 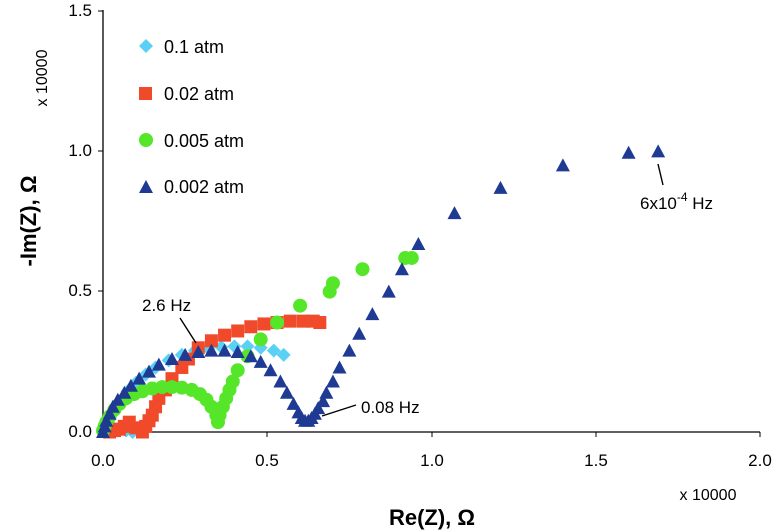 I want to click on x-tick-label: 1.5, so click(x=596, y=460).